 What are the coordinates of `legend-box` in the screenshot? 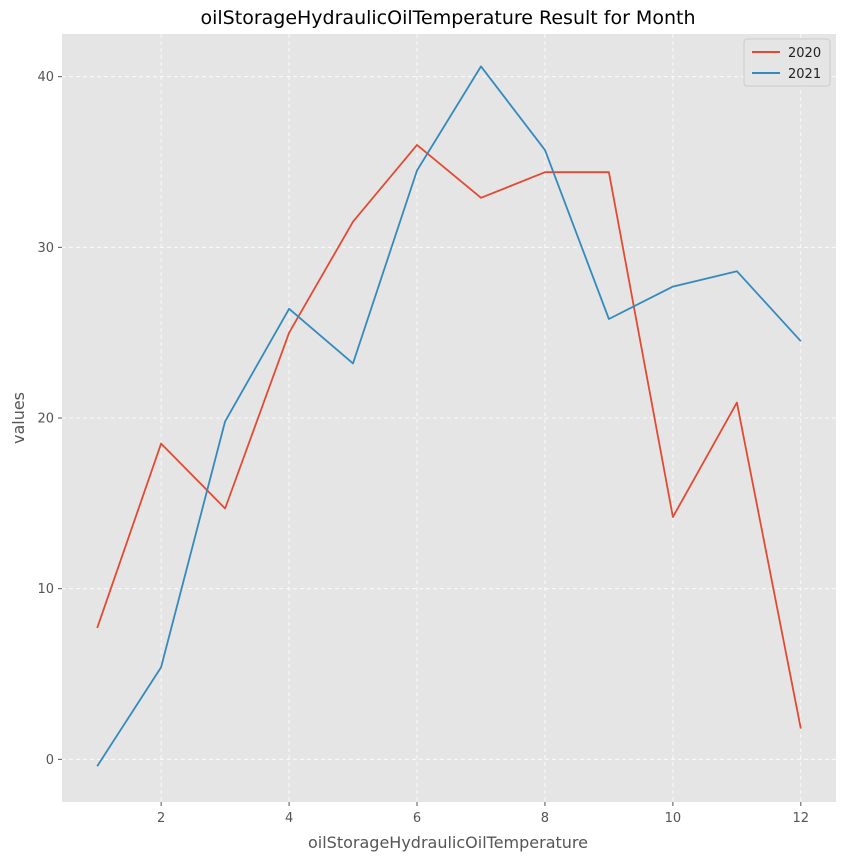 It's located at (787, 62).